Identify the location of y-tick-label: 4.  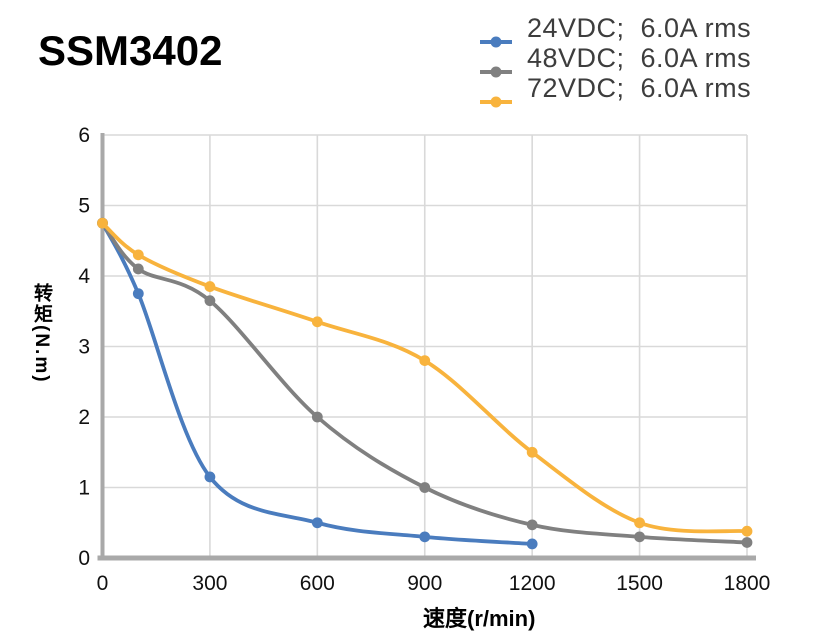
(84, 276).